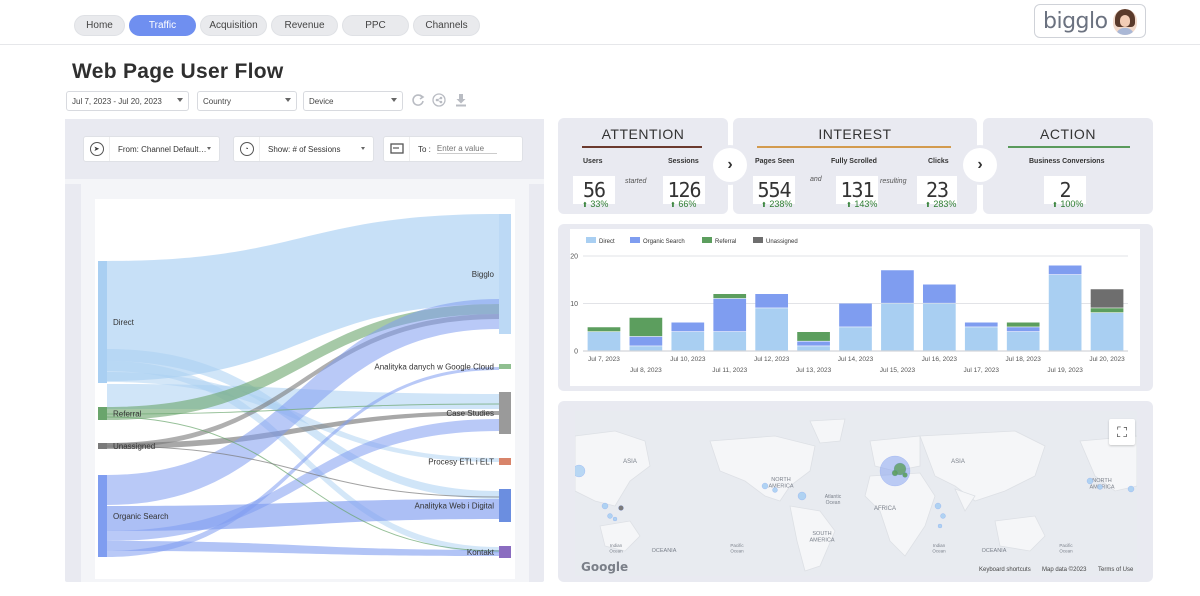 Image resolution: width=1200 pixels, height=596 pixels. What do you see at coordinates (375, 25) in the screenshot?
I see `tab-ppc: PPC` at bounding box center [375, 25].